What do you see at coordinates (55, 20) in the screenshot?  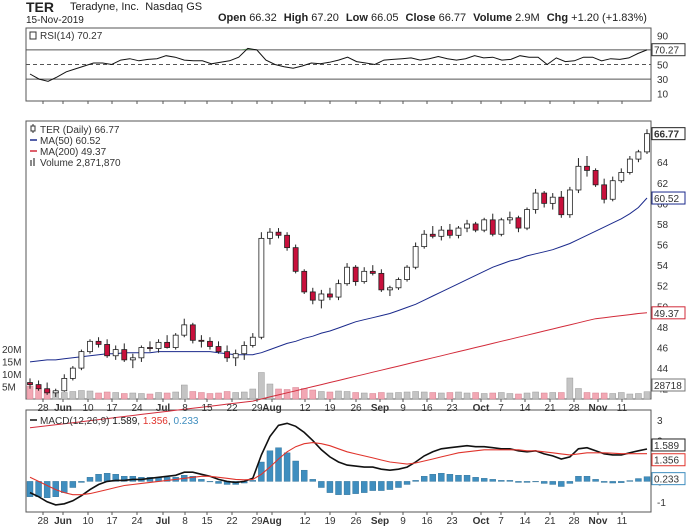 I see `quote-date: 15-Nov-2019` at bounding box center [55, 20].